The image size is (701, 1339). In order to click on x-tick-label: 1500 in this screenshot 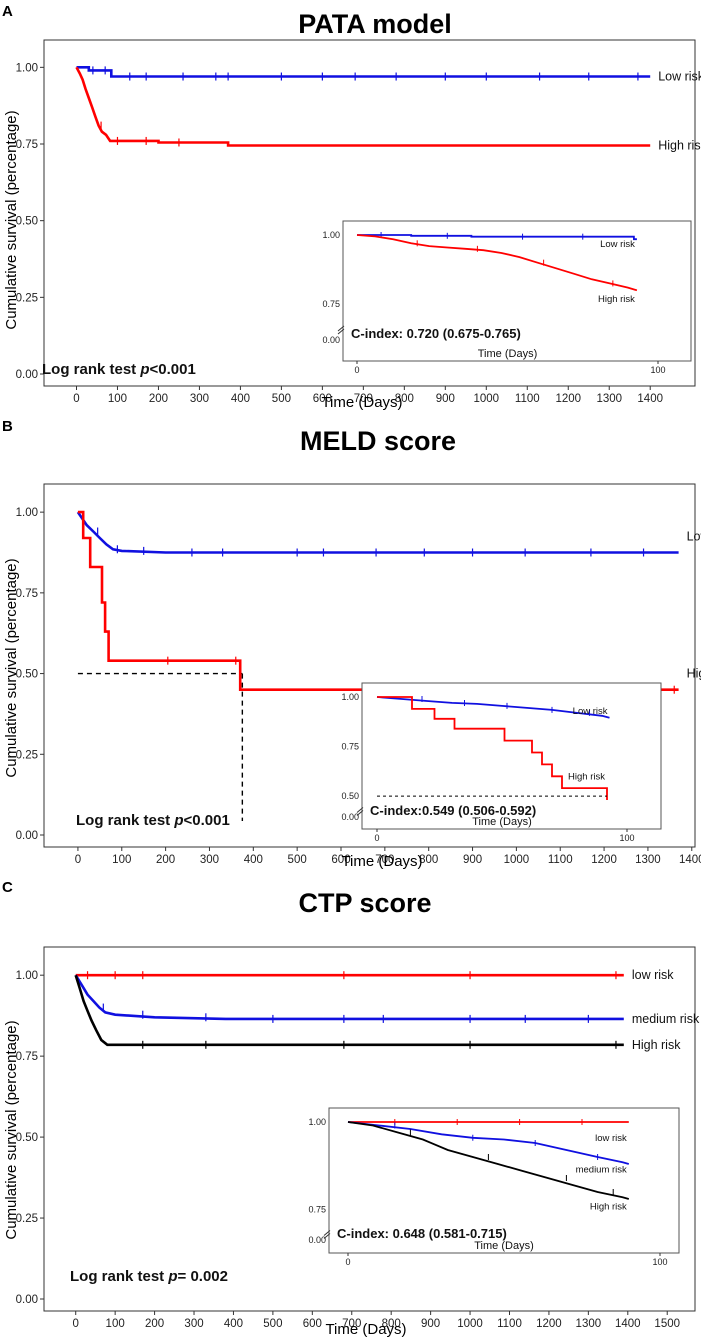, I will do `click(667, 1324)`.